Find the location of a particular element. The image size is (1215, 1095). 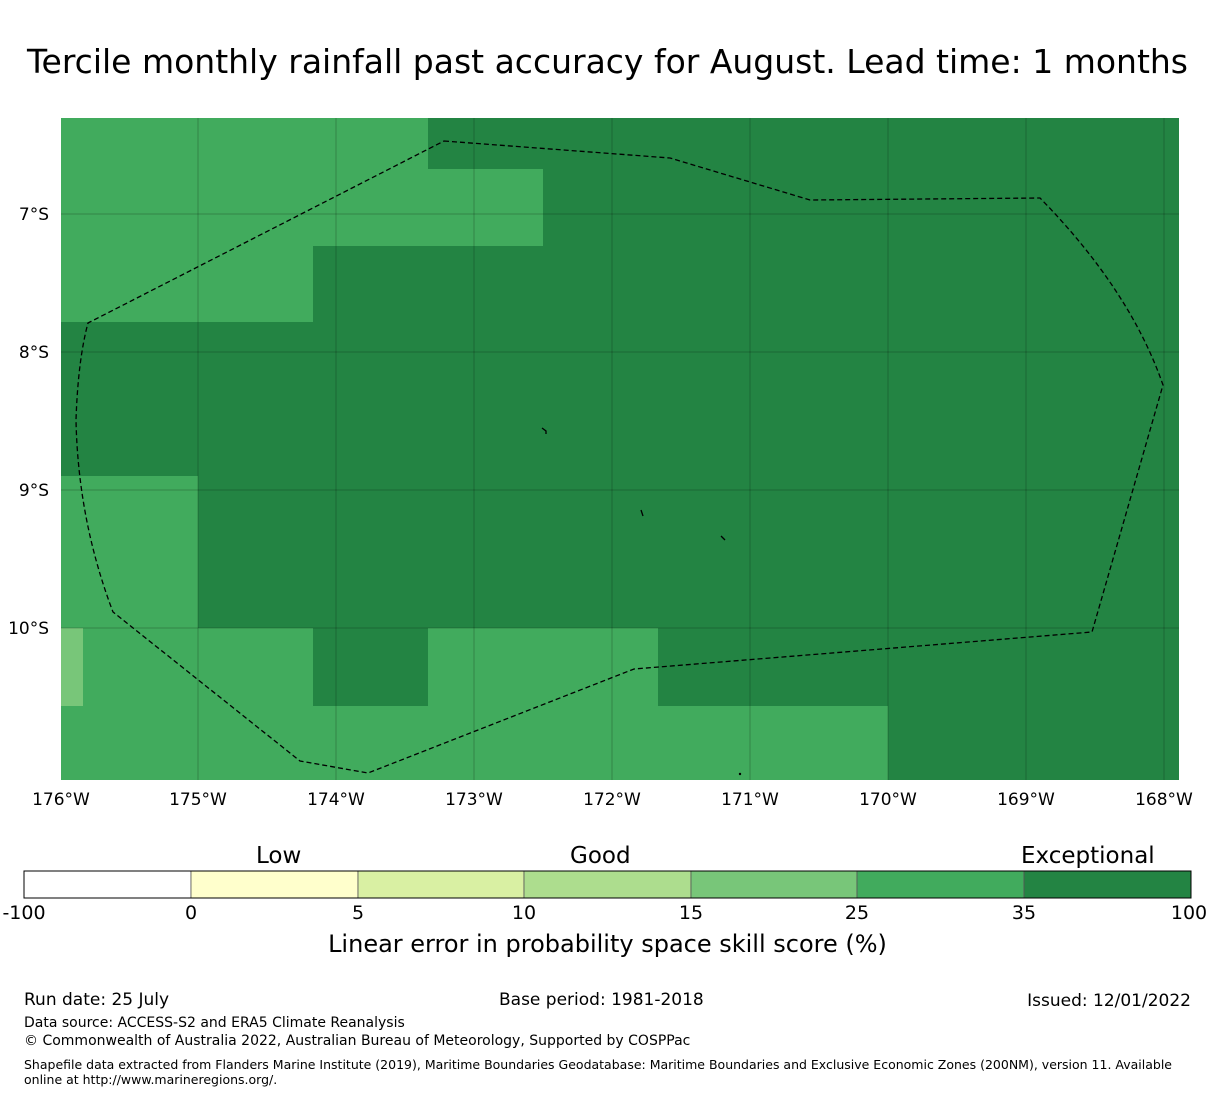

lon-tick: 172°W is located at coordinates (612, 800).